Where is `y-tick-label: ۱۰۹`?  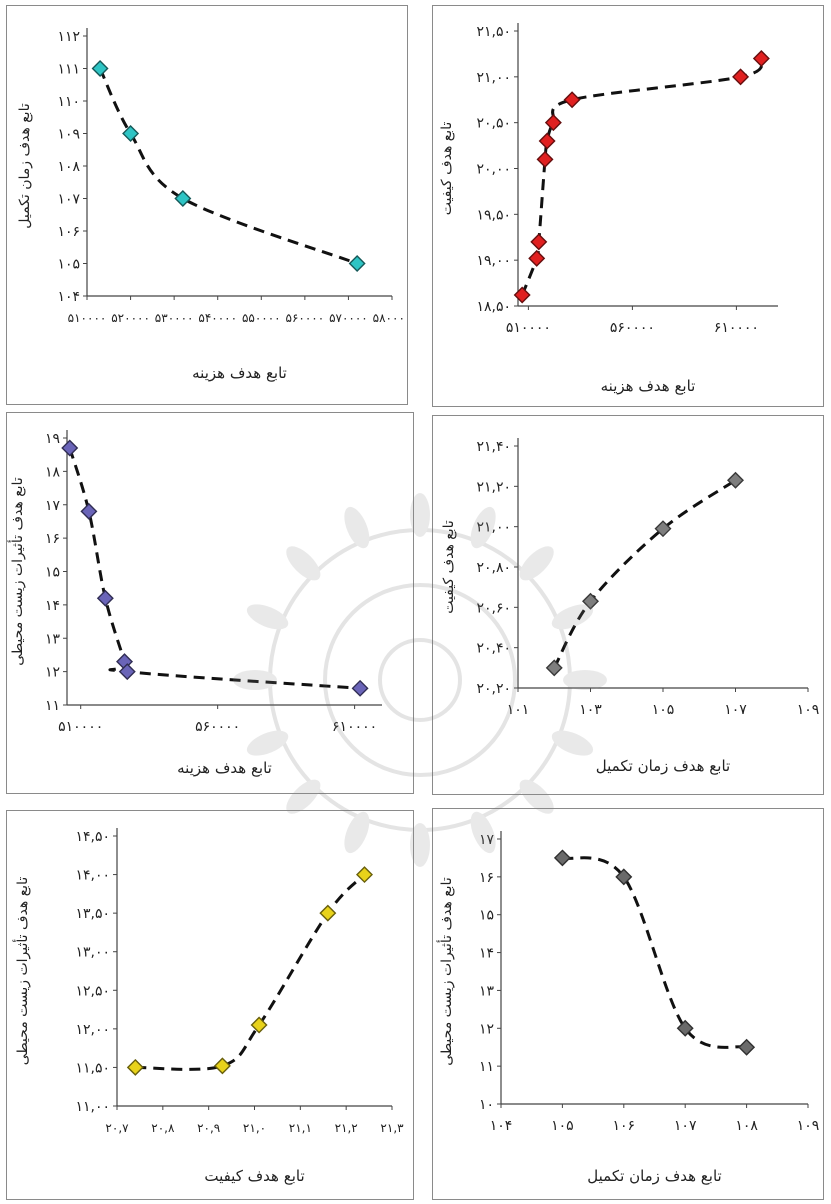
y-tick-label: ۱۰۹ is located at coordinates (68, 135).